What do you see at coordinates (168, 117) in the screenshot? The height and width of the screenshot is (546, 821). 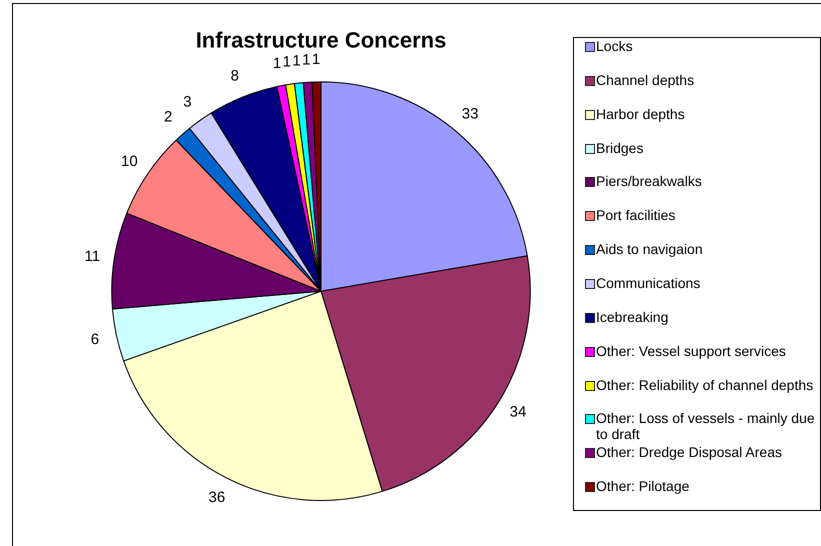 I see `data-label: 2` at bounding box center [168, 117].